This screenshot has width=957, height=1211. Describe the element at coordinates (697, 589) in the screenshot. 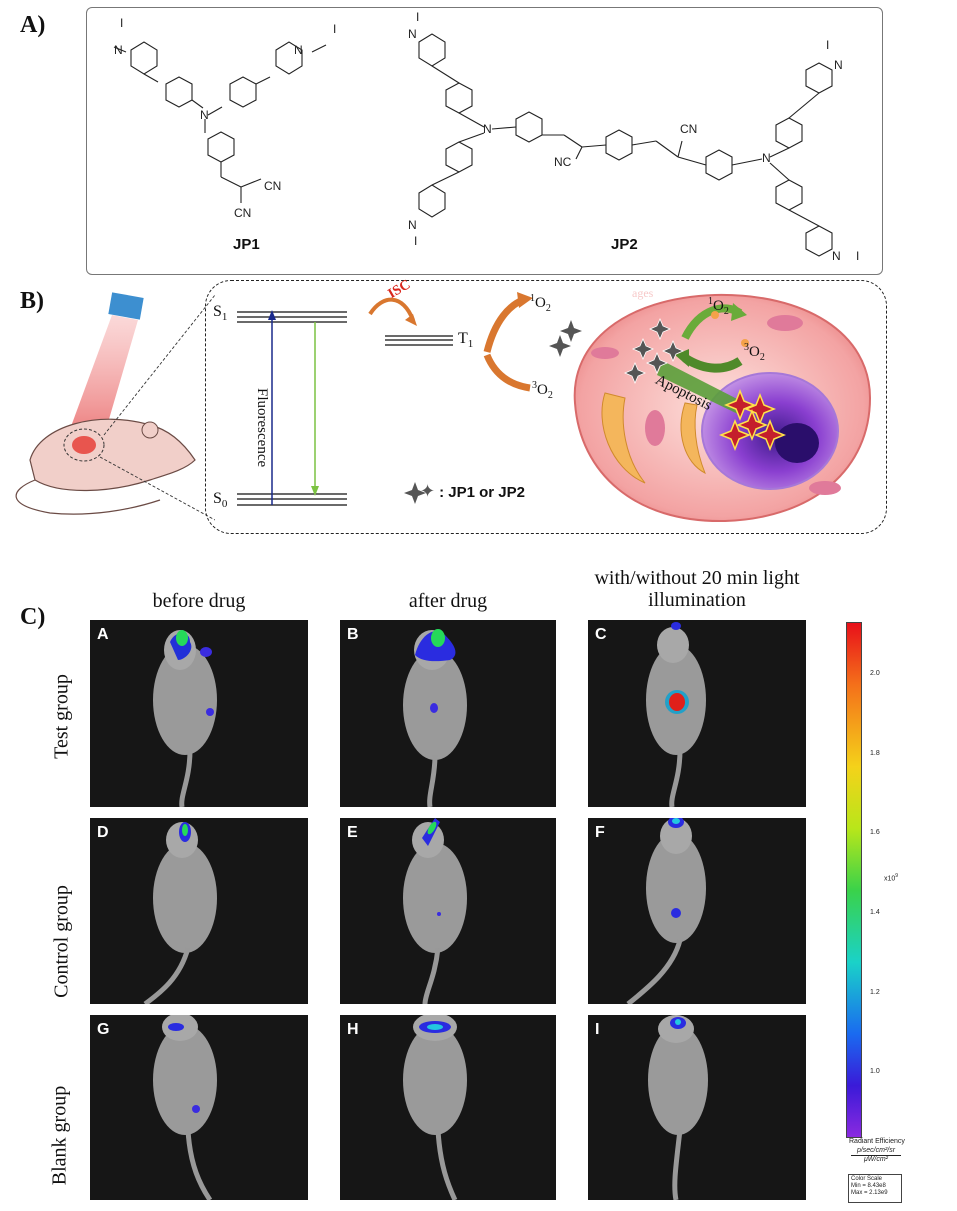

I see `column-header-illumination: with/without 20 min light illumination` at that location.